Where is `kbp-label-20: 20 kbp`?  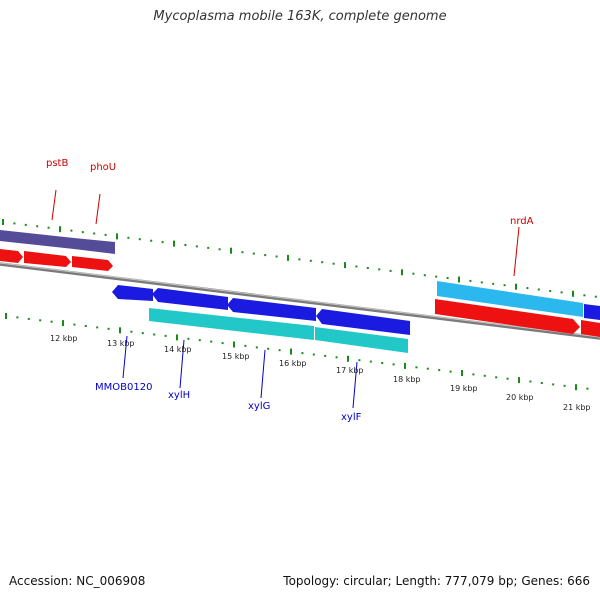
kbp-label-20: 20 kbp is located at coordinates (520, 397).